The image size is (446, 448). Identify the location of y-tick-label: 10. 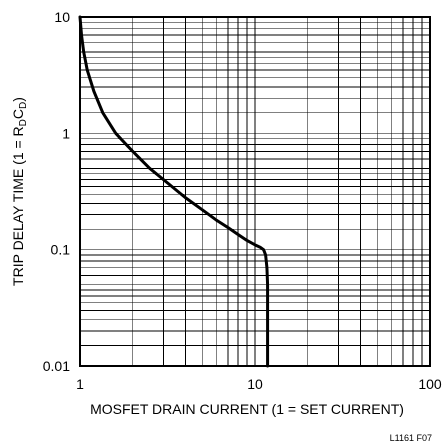
(62, 17).